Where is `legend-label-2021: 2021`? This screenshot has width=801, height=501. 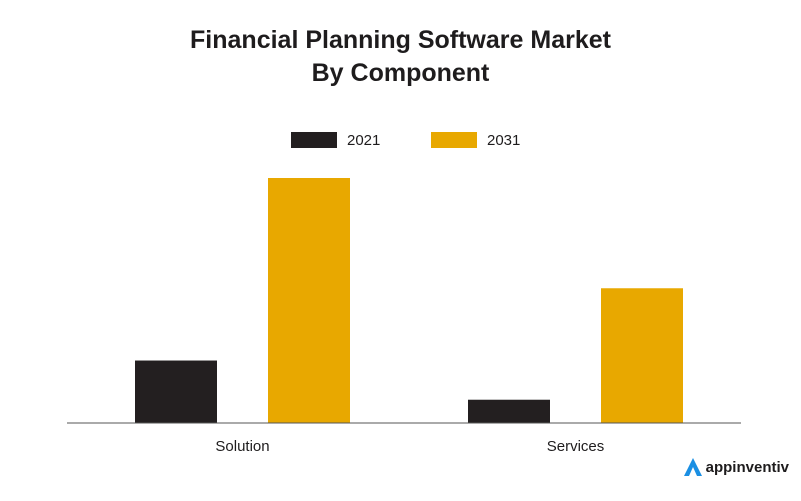 legend-label-2021: 2021 is located at coordinates (364, 140).